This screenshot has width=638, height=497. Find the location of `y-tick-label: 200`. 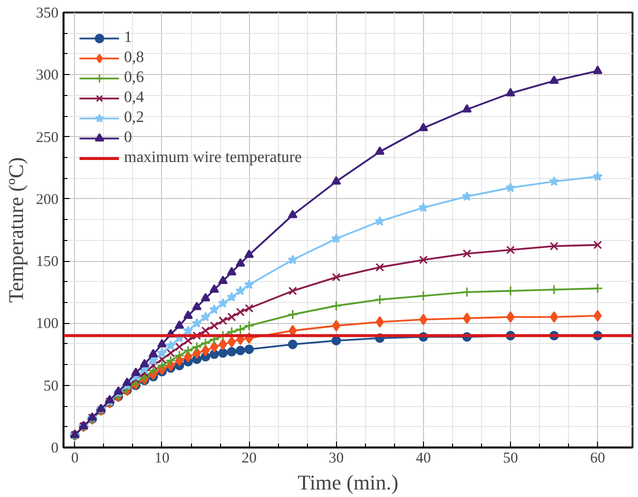

y-tick-label: 200 is located at coordinates (47, 200).